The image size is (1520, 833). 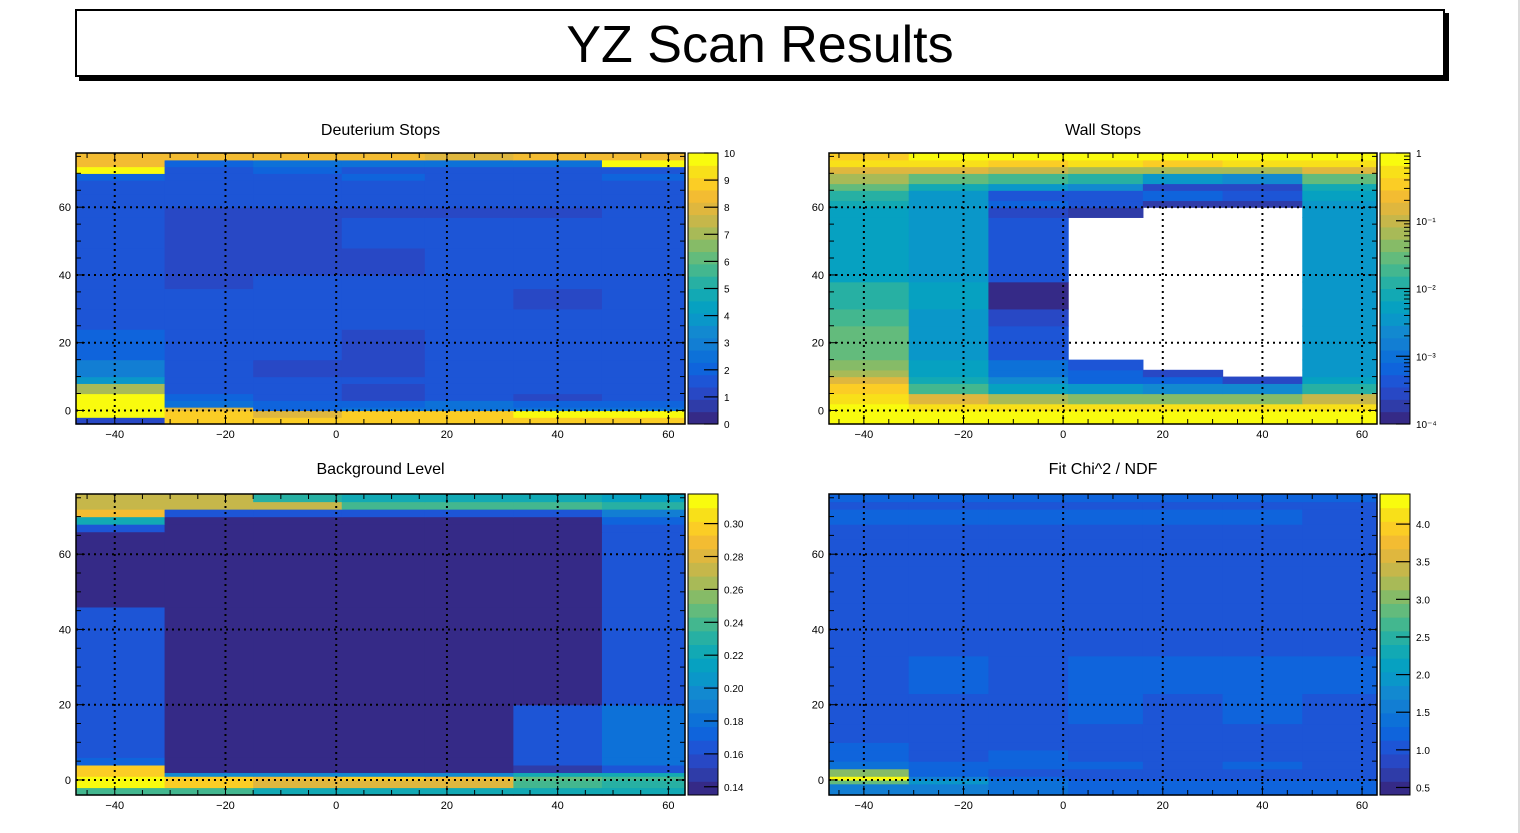 I want to click on background-level-title: Background Level, so click(x=380, y=469).